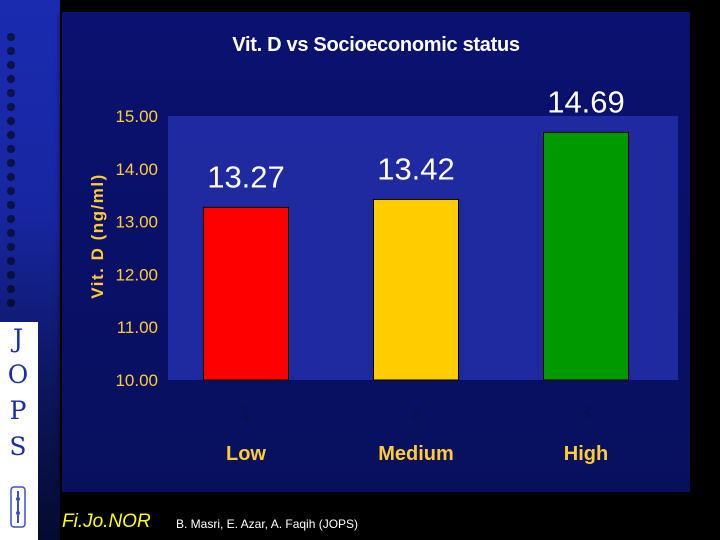 Image resolution: width=720 pixels, height=540 pixels. I want to click on chart-title: Vit. D vs Socioeconomic status, so click(376, 45).